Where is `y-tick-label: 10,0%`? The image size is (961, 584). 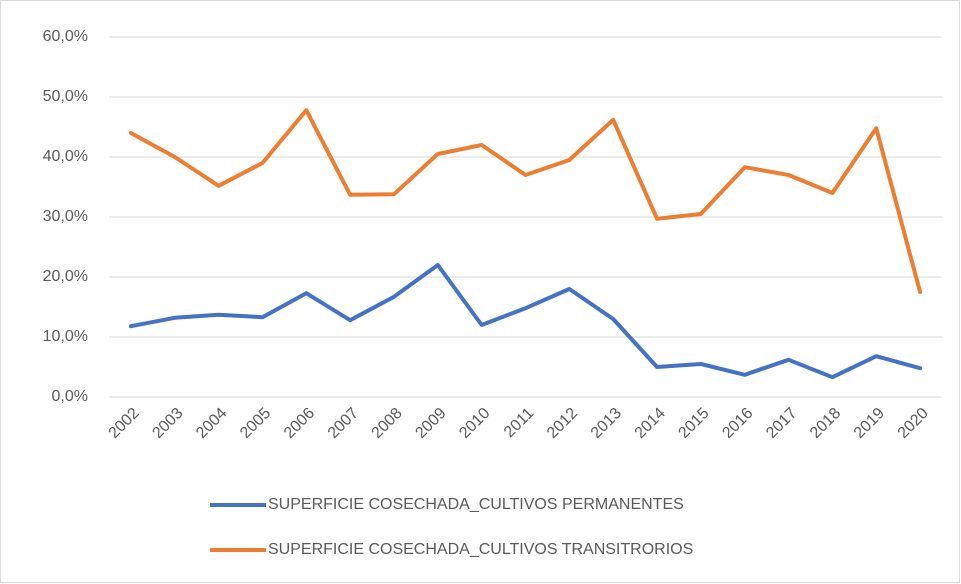
y-tick-label: 10,0% is located at coordinates (65, 336).